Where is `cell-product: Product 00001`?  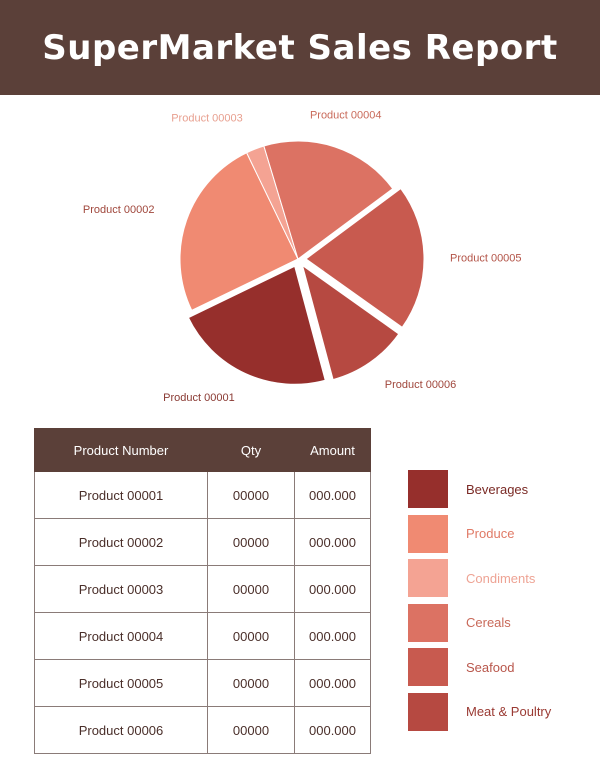
cell-product: Product 00001 is located at coordinates (121, 495).